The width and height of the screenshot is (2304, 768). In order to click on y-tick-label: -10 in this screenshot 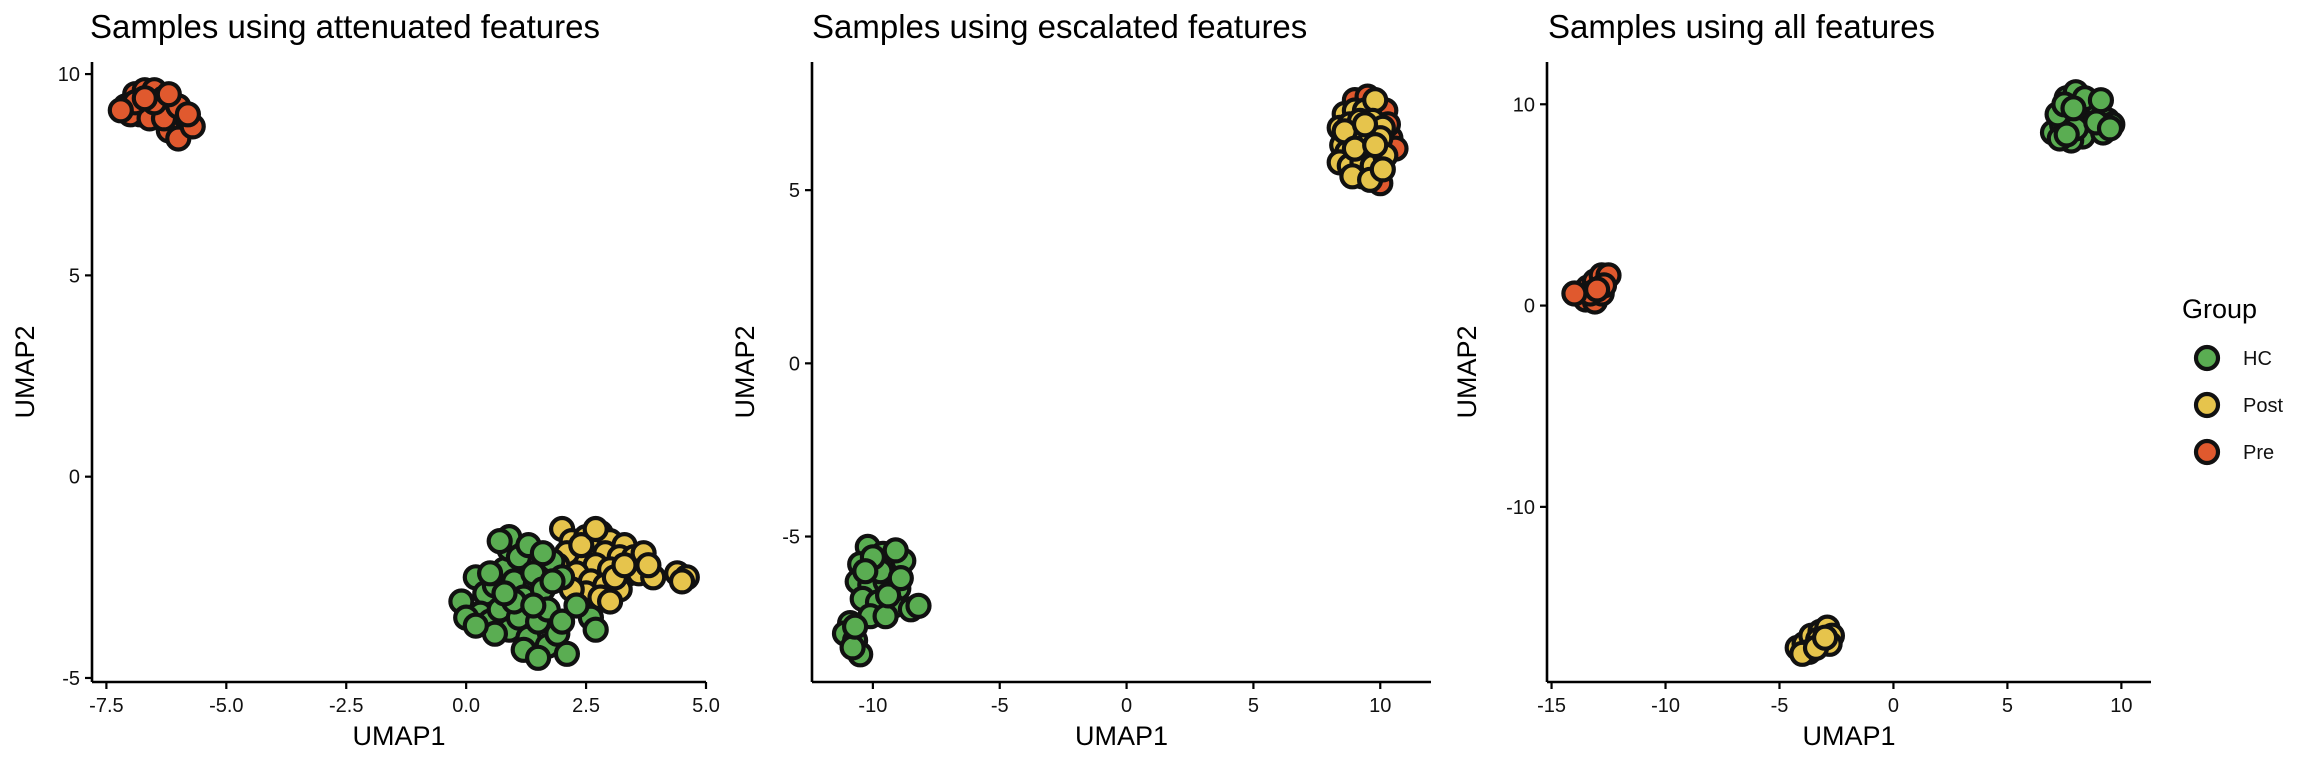, I will do `click(1520, 508)`.